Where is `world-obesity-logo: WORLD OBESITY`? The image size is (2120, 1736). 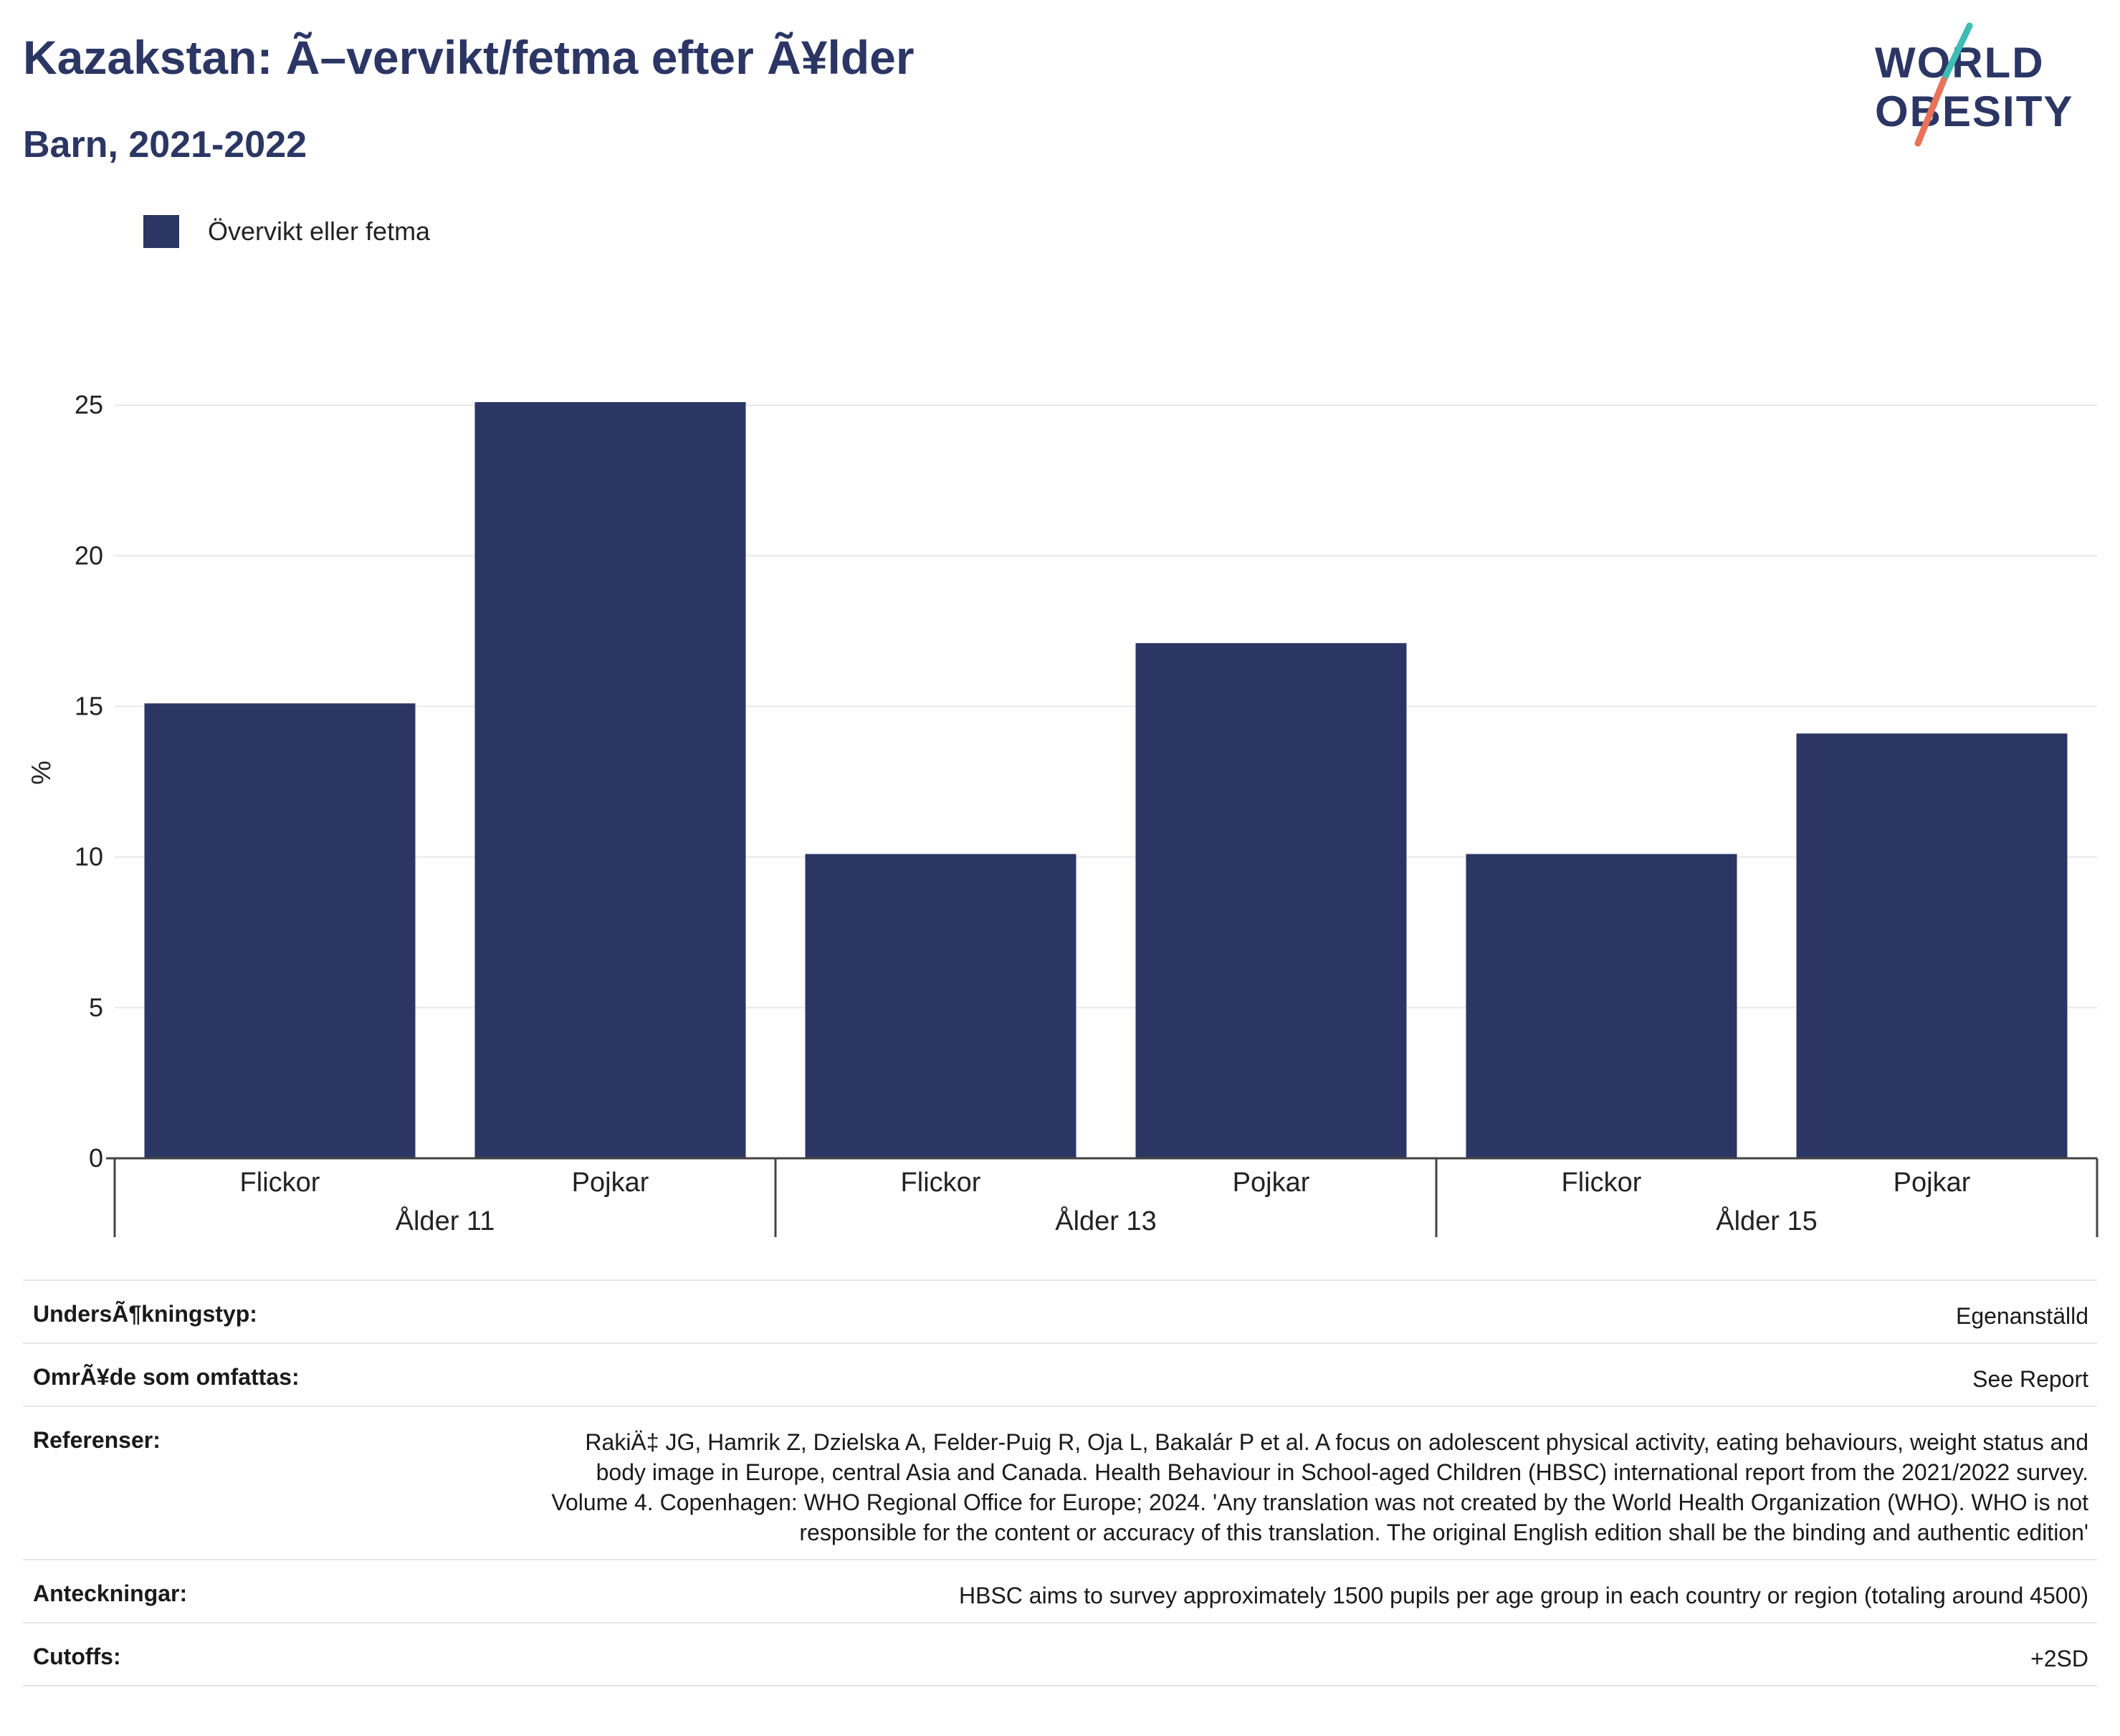 world-obesity-logo: WORLD OBESITY is located at coordinates (1982, 86).